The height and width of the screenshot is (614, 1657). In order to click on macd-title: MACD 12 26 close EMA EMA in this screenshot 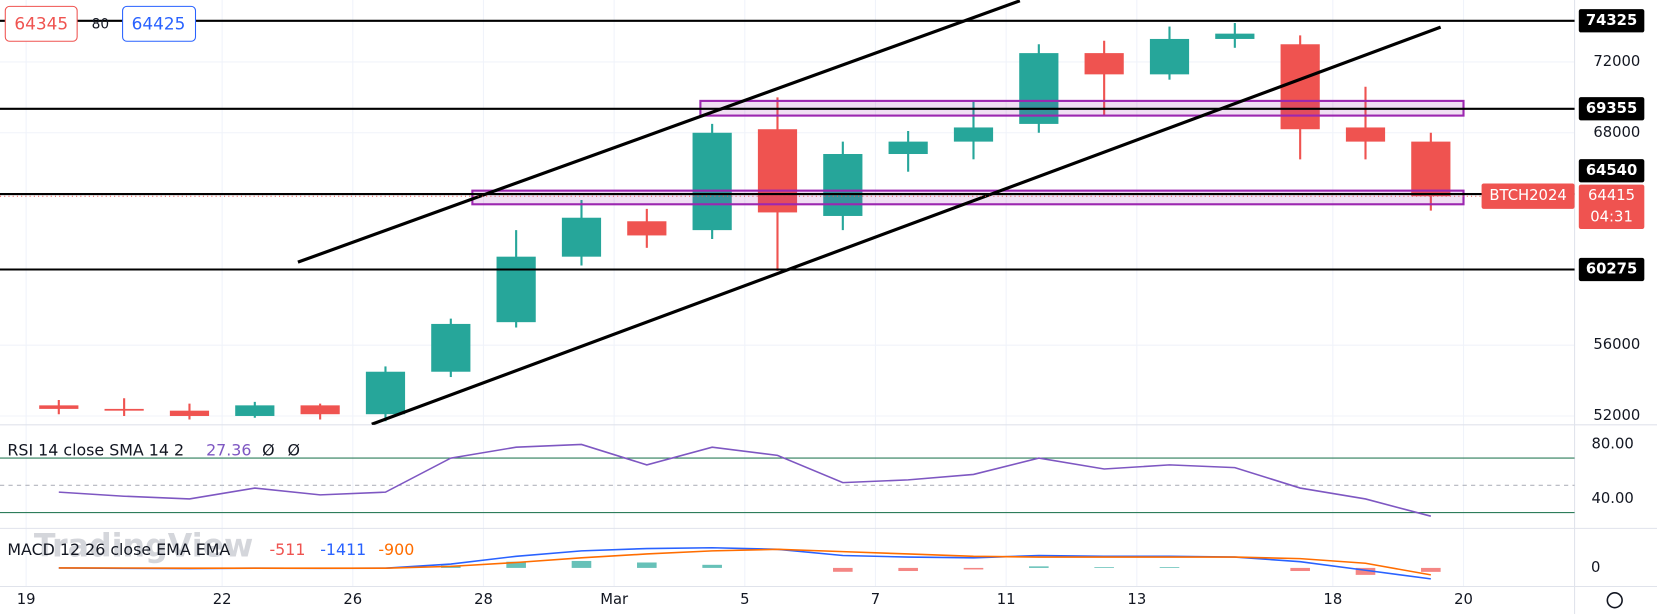, I will do `click(118, 549)`.